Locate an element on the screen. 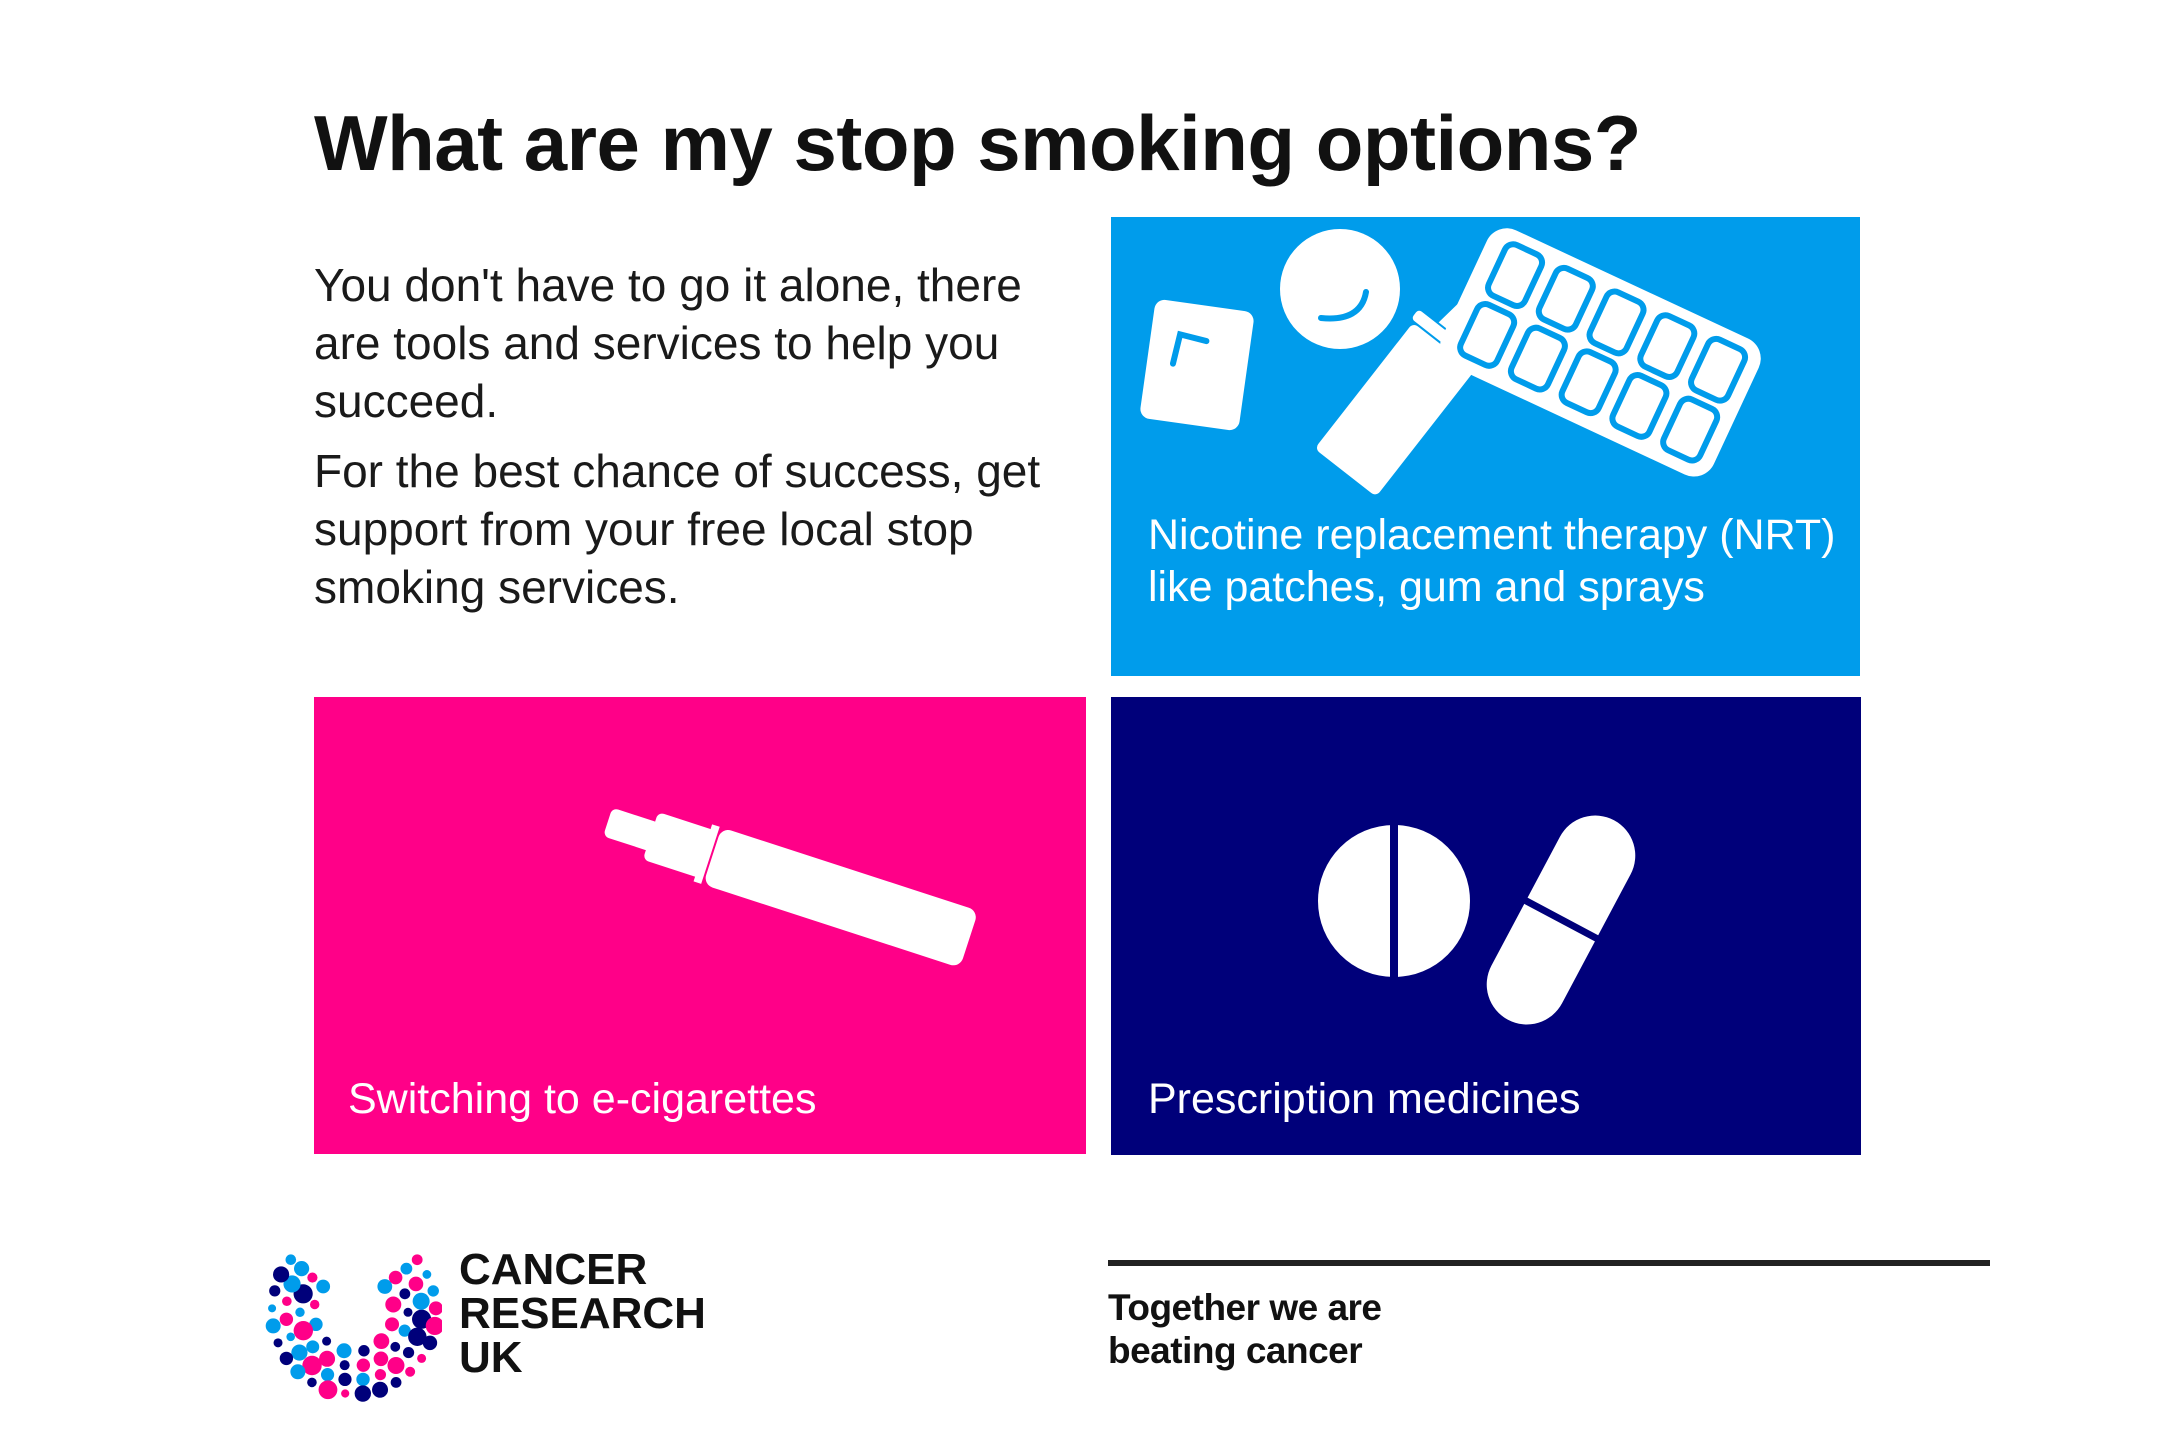 This screenshot has height=1440, width=2160. logo-wordmark: CANCER RESEARCH UK is located at coordinates (582, 1314).